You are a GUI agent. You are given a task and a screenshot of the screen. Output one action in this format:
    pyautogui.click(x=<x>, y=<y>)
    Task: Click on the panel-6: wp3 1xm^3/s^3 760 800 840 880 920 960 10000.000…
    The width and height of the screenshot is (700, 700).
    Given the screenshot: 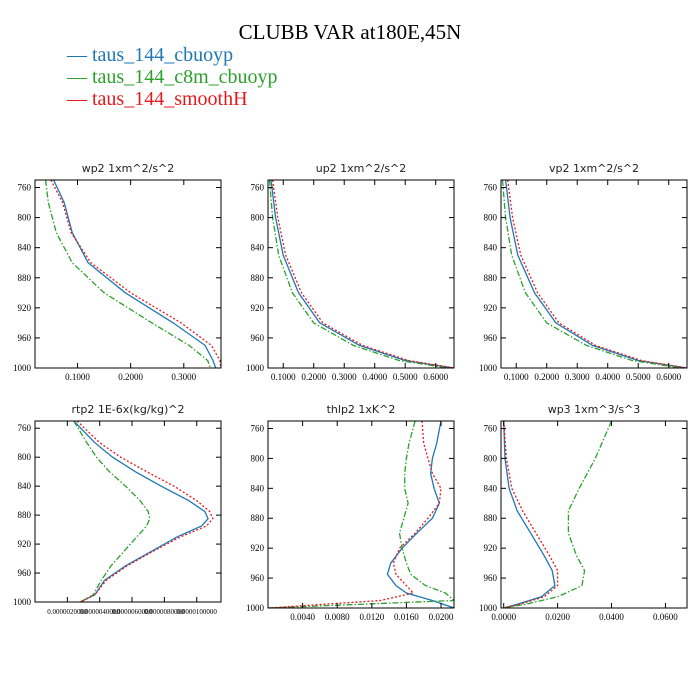 What is the action you would take?
    pyautogui.click(x=583, y=512)
    